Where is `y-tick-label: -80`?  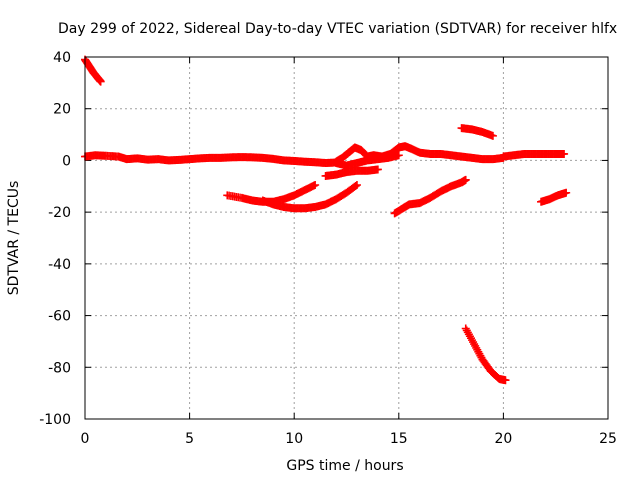 y-tick-label: -80 is located at coordinates (59, 368).